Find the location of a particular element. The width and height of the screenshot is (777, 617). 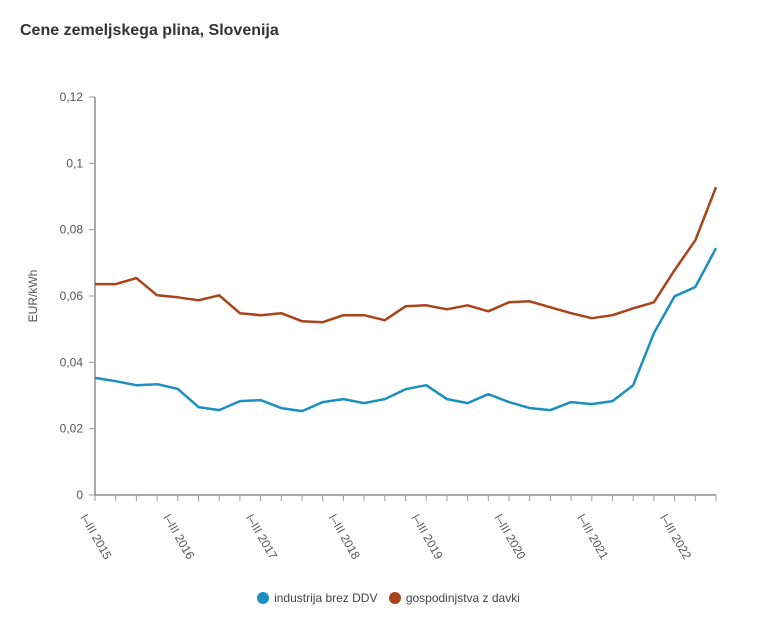

y-axis: 0 0,02 0,04 0,06 0,08 0,1 0,12 is located at coordinates (78, 296).